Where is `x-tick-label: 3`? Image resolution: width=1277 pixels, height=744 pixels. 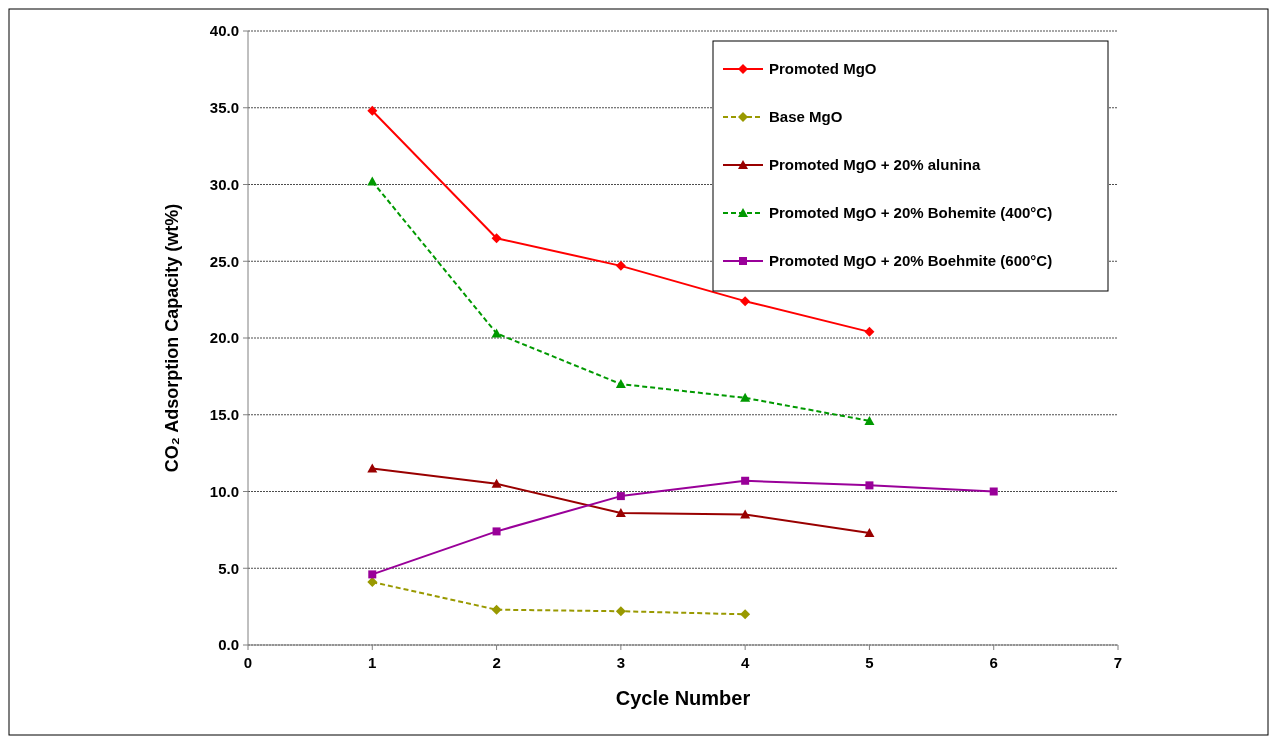
x-tick-label: 3 is located at coordinates (621, 662).